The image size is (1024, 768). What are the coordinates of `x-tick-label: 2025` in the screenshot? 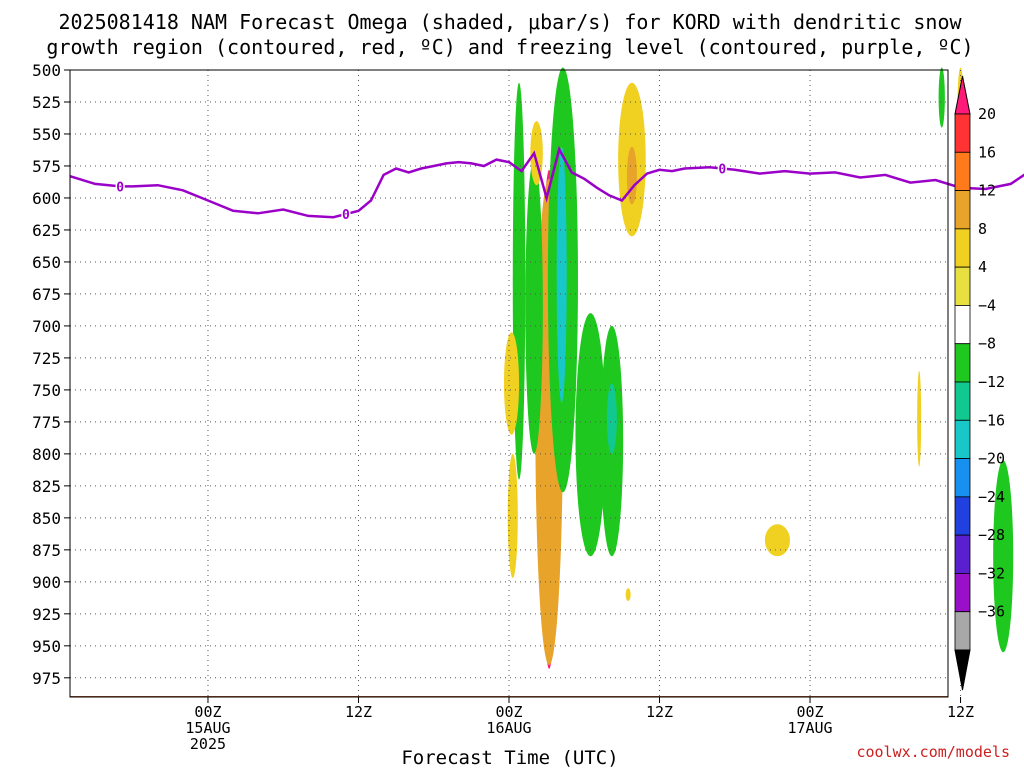 It's located at (208, 744).